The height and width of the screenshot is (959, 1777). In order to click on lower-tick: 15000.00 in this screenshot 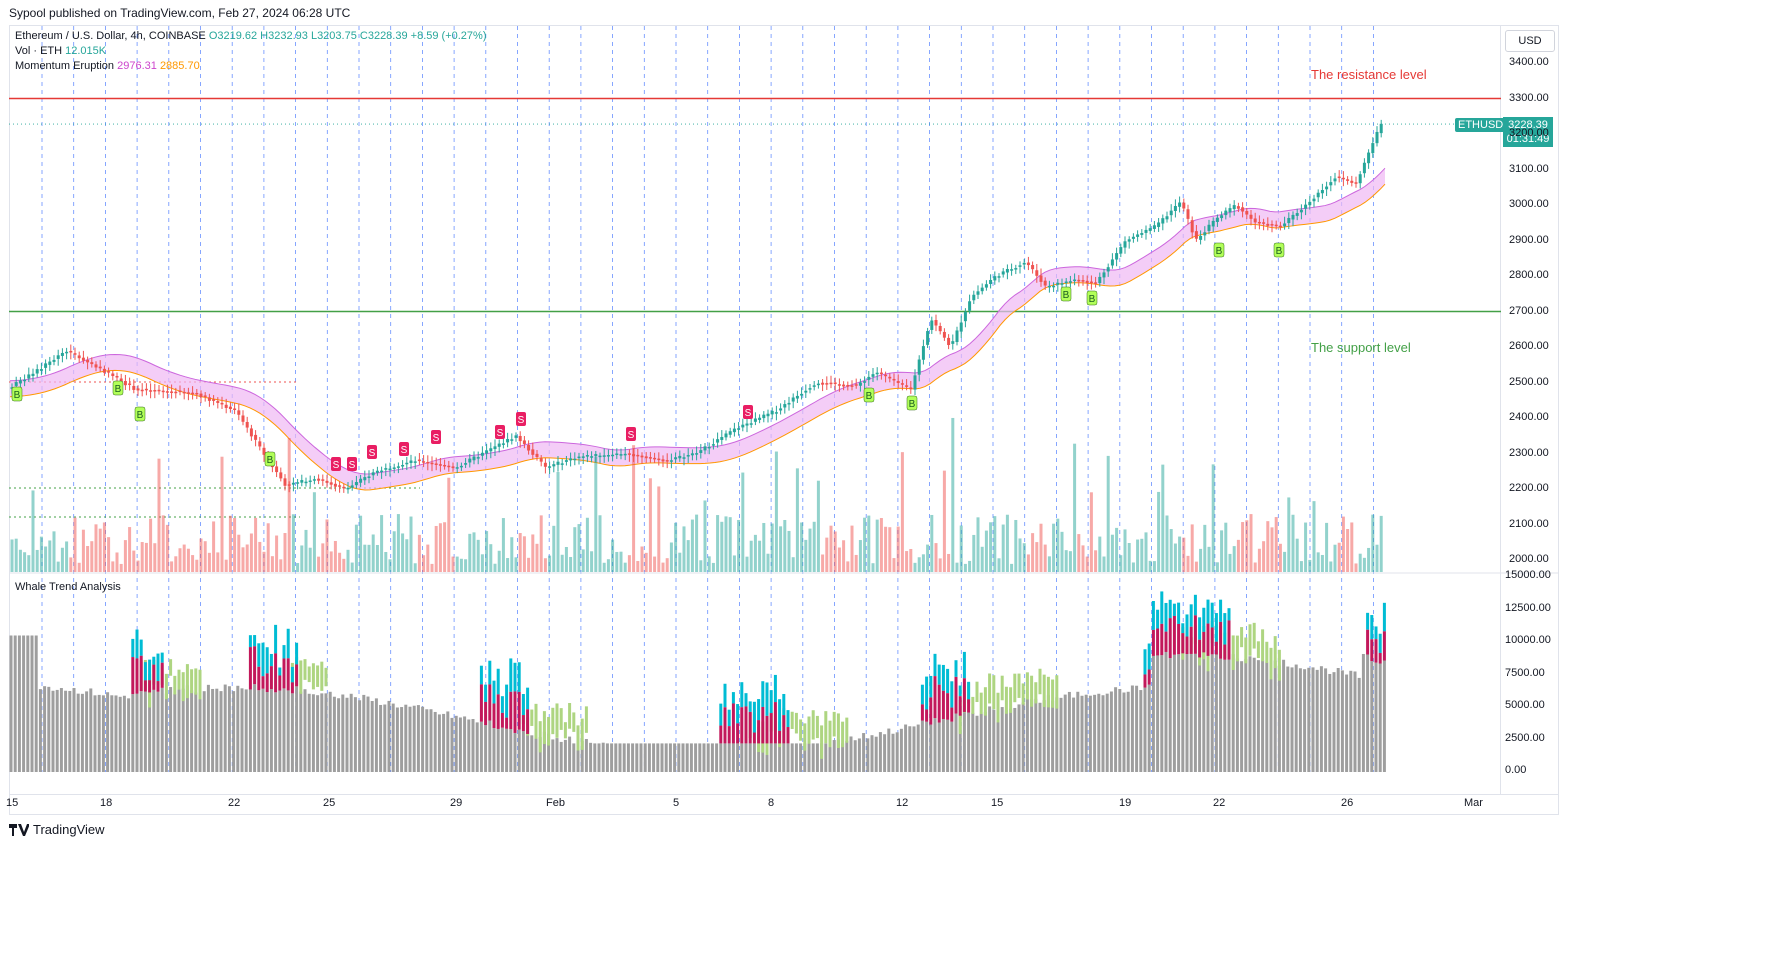, I will do `click(1528, 575)`.